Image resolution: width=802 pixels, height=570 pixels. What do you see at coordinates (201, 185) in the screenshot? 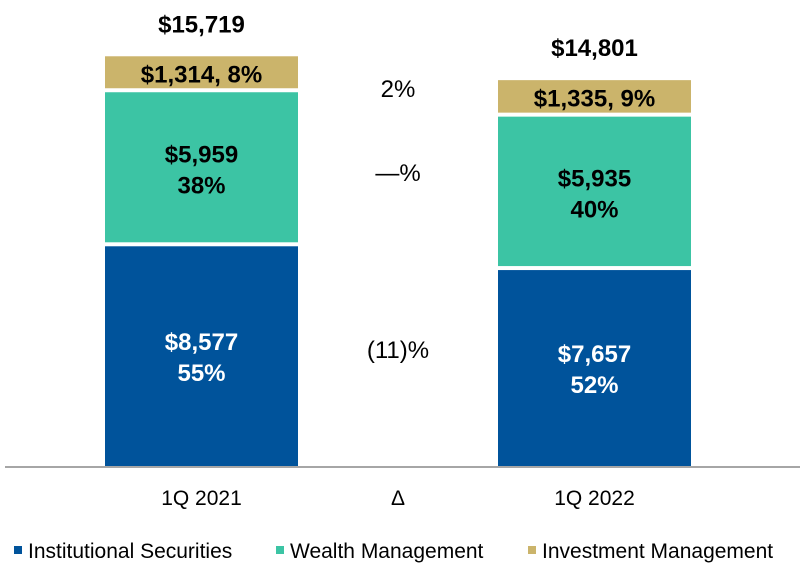
I see `segment-percent-label: 38%` at bounding box center [201, 185].